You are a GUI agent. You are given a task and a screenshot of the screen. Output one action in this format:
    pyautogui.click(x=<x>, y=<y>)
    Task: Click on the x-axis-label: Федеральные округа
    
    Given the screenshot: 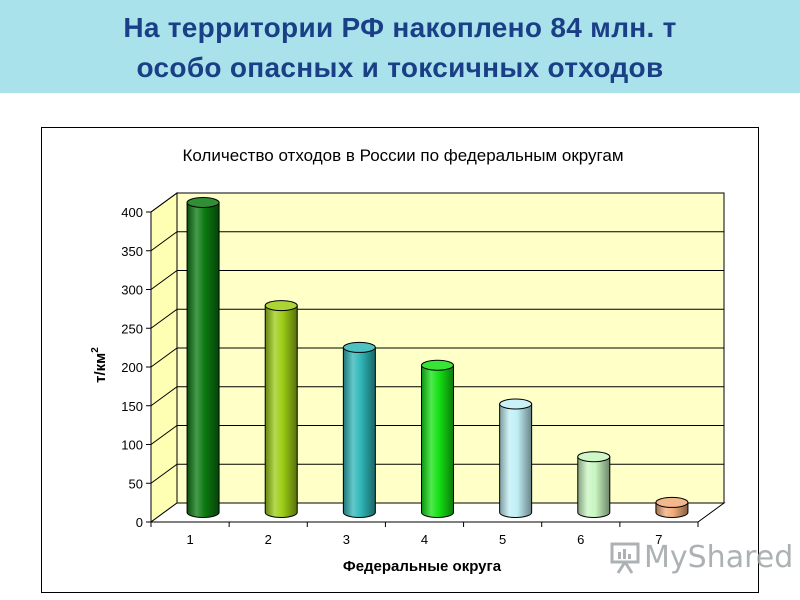 What is the action you would take?
    pyautogui.click(x=422, y=566)
    